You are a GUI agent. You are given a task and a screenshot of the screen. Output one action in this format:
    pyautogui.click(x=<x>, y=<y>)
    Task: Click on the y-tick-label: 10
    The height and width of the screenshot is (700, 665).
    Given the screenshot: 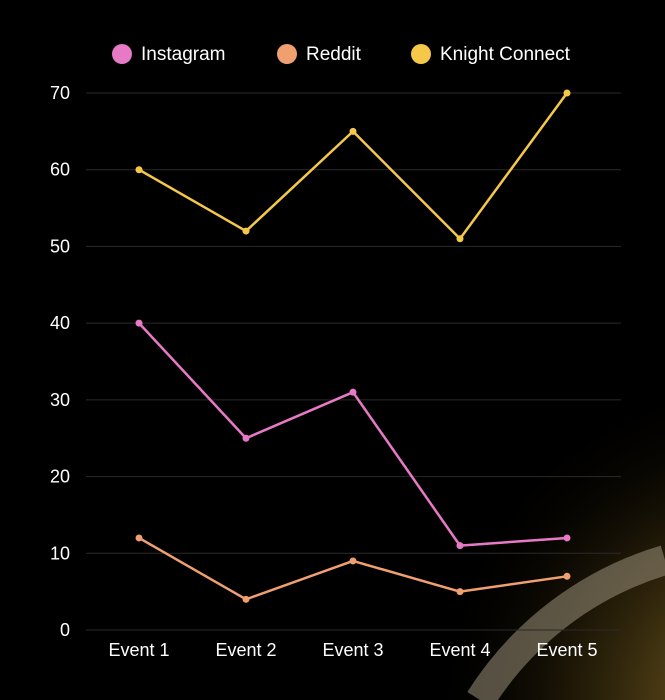 What is the action you would take?
    pyautogui.click(x=60, y=553)
    